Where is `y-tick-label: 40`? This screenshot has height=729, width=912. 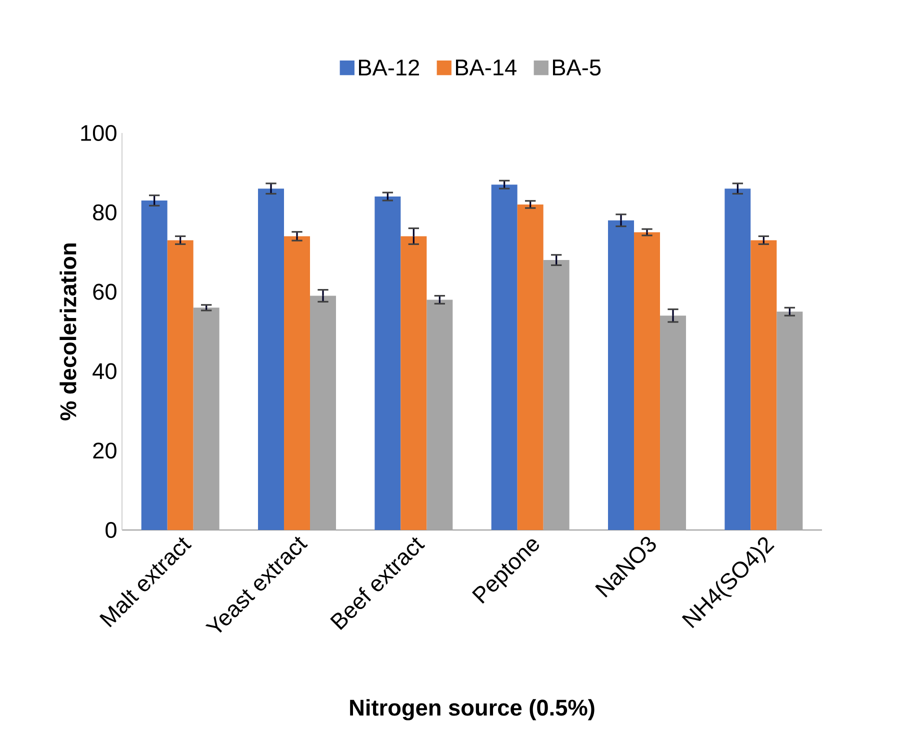
y-tick-label: 40 is located at coordinates (104, 371).